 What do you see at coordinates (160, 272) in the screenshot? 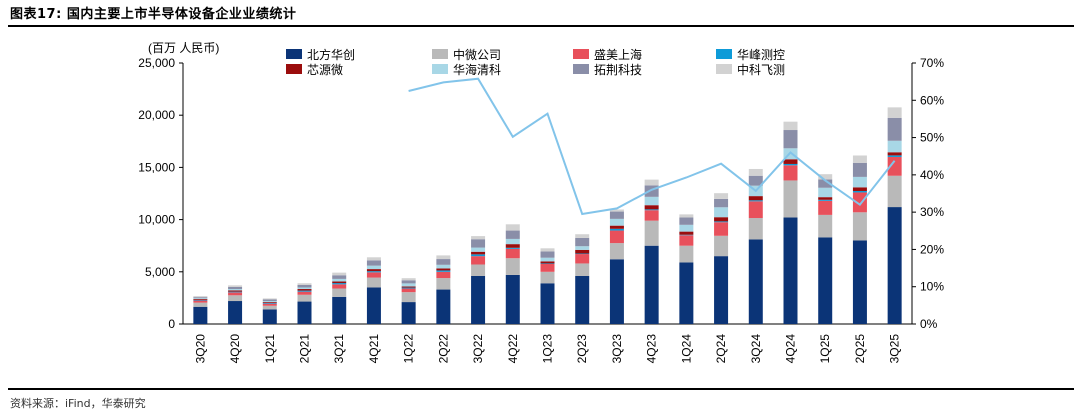
I see `y-tick-label: 5,000` at bounding box center [160, 272].